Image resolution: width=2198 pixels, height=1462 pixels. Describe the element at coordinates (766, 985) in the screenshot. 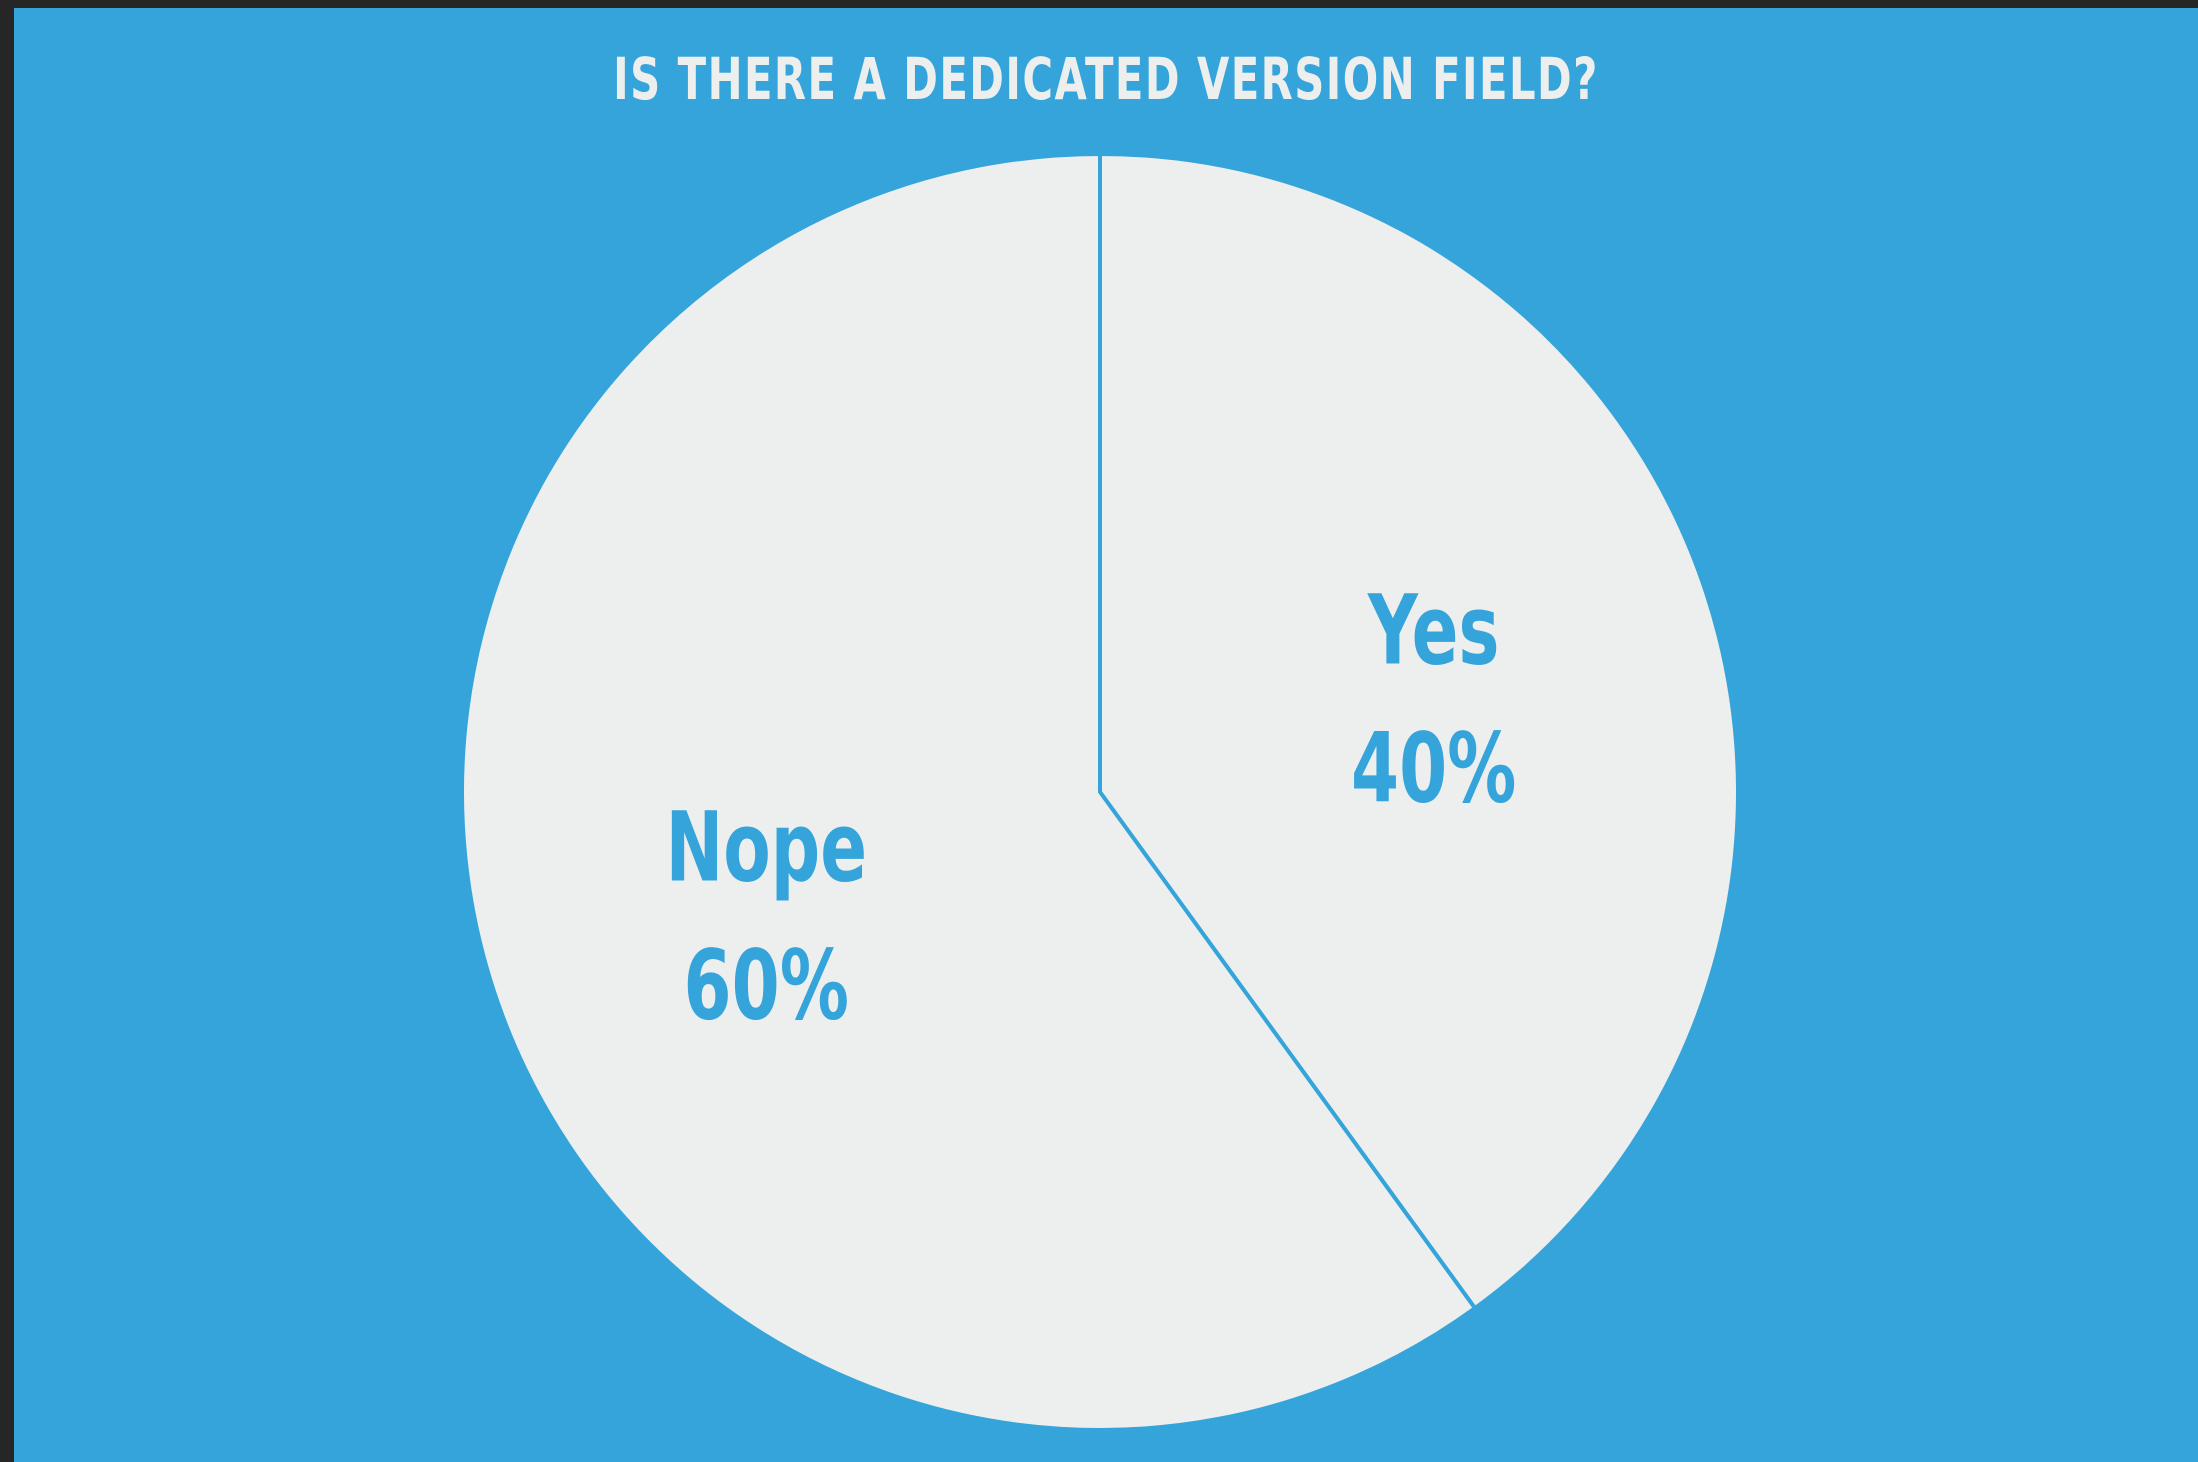

I see `slice-value-nope: 60%` at that location.